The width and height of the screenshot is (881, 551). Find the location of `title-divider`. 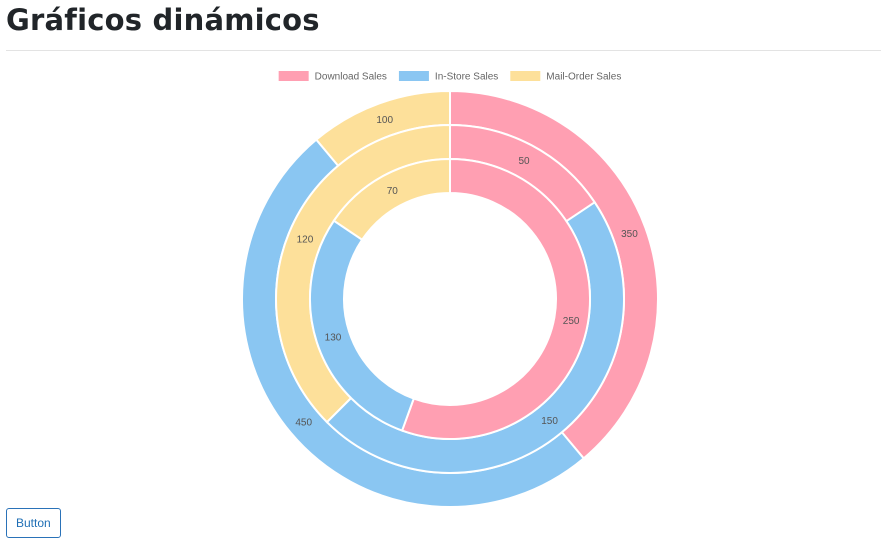

title-divider is located at coordinates (443, 50).